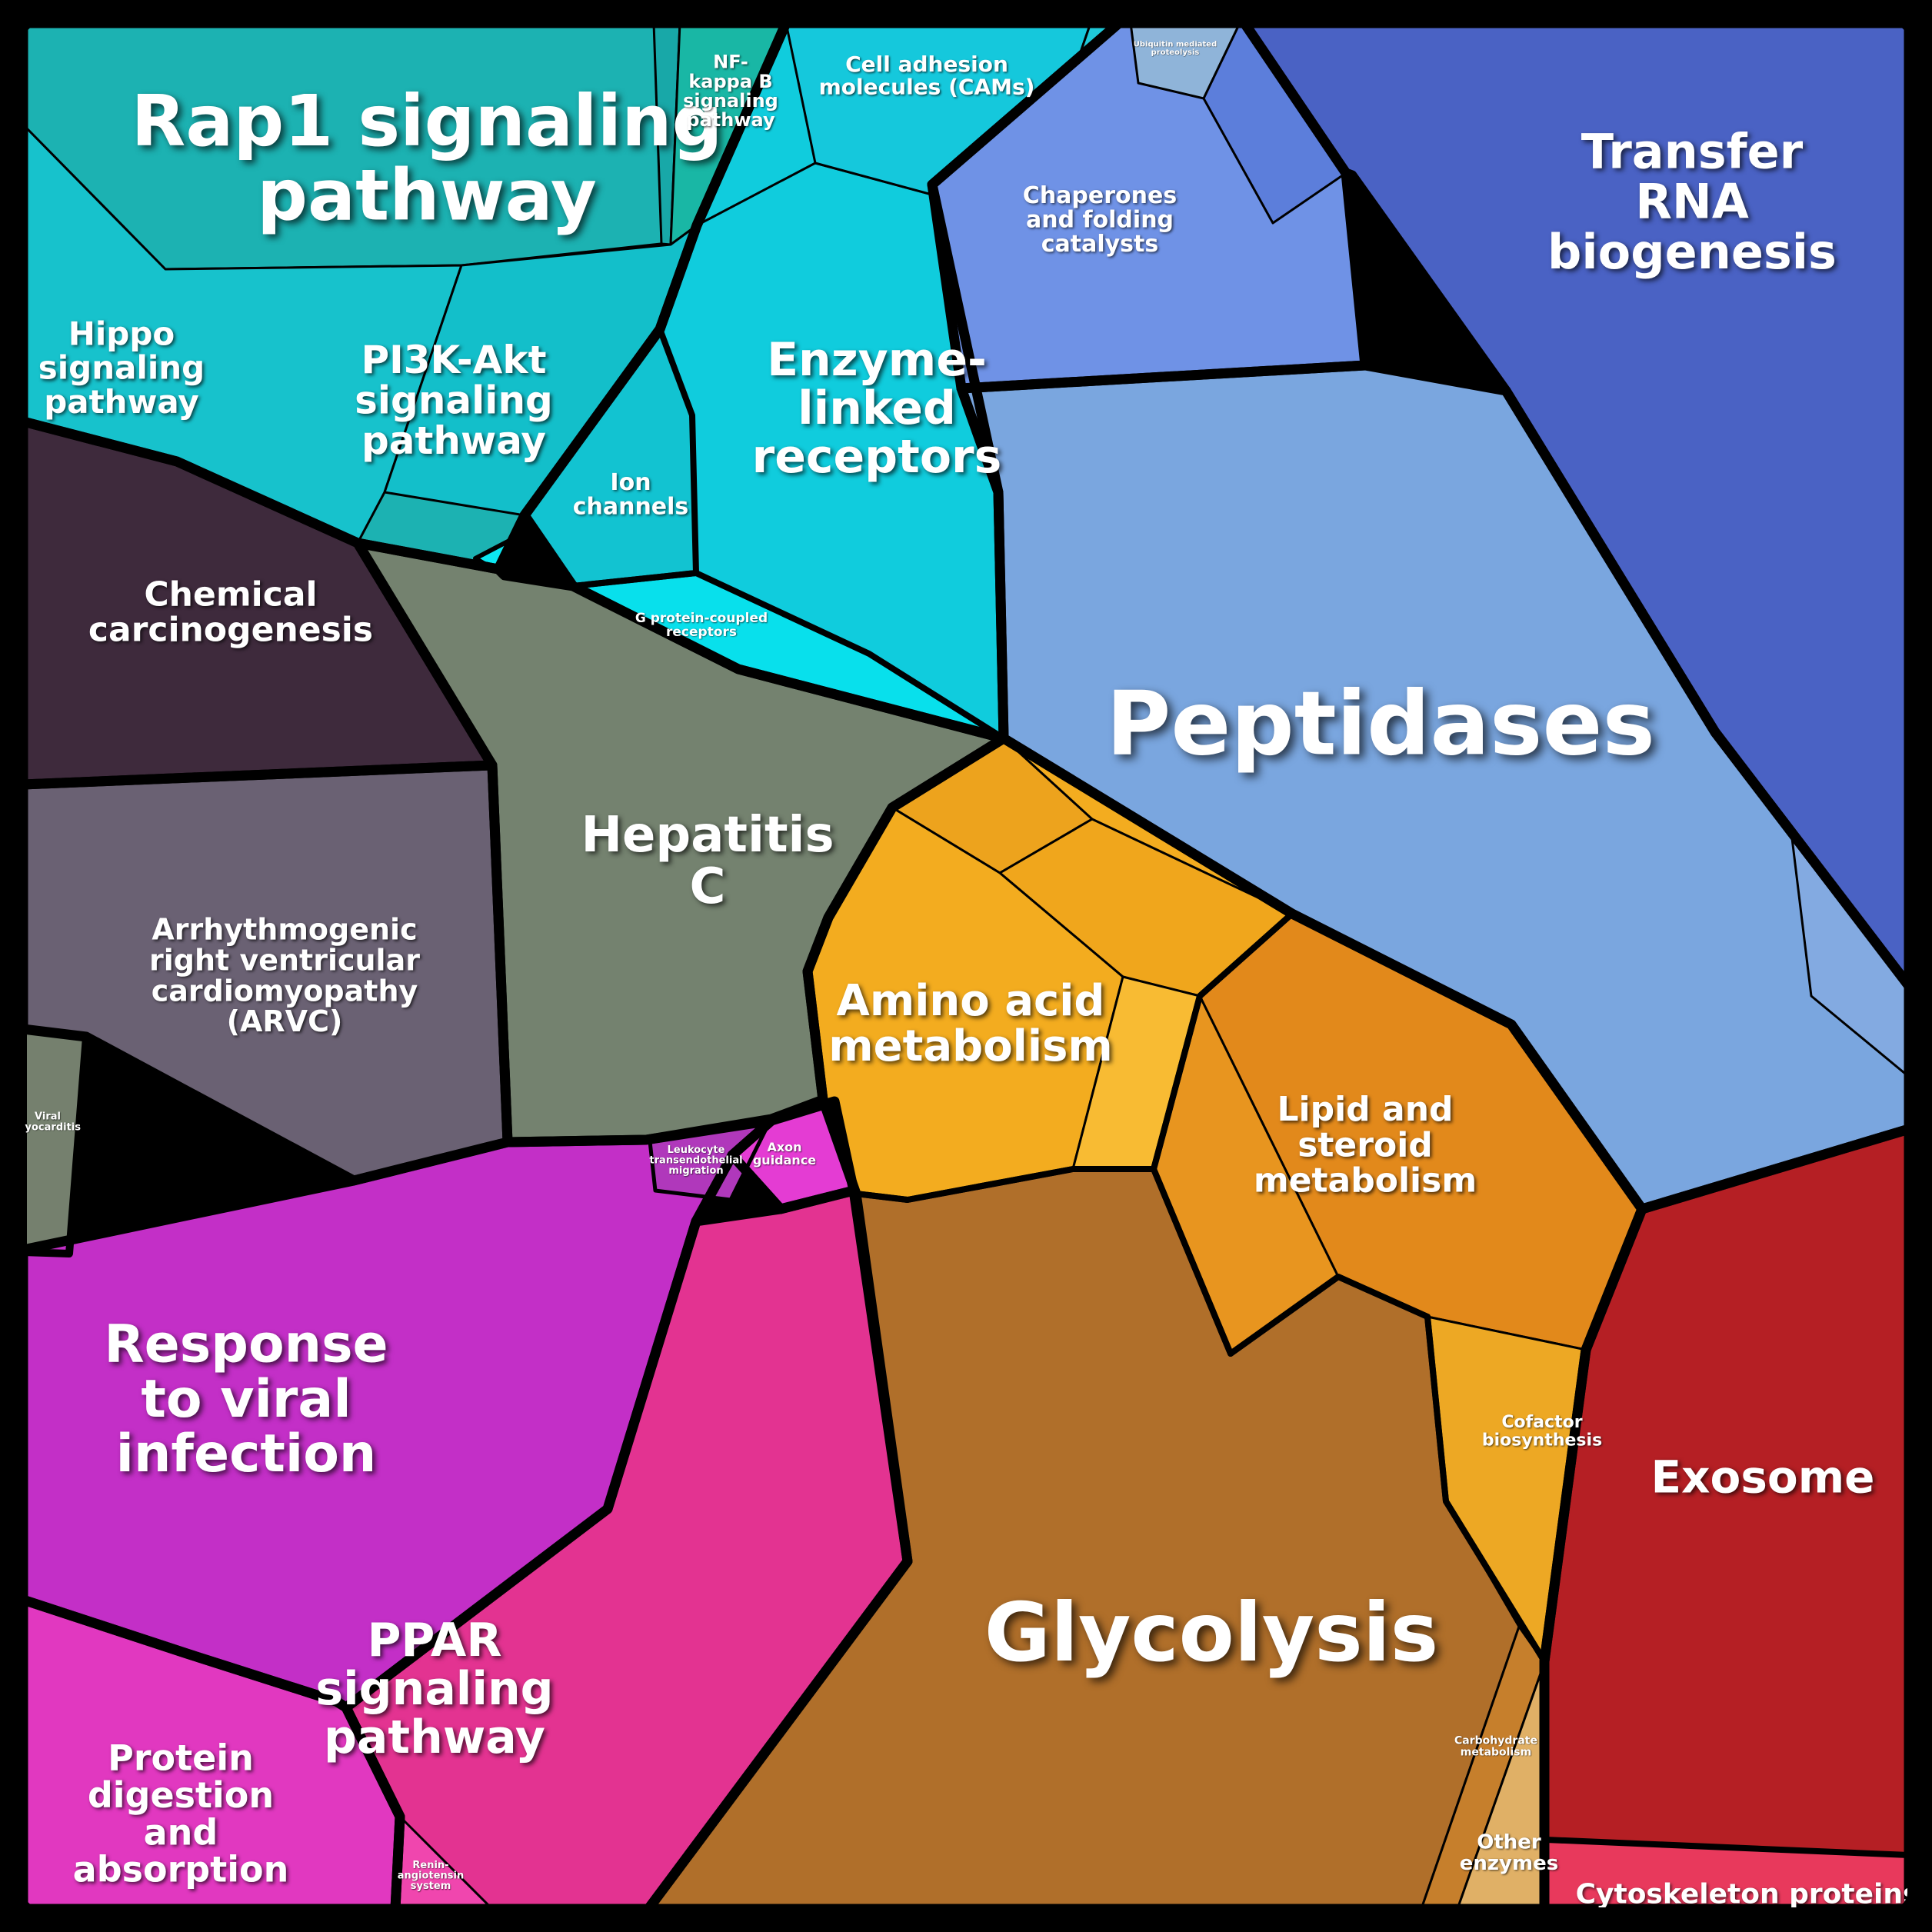  What do you see at coordinates (48, 1122) in the screenshot?
I see `viral-myocarditis-label: Viral myocarditis` at bounding box center [48, 1122].